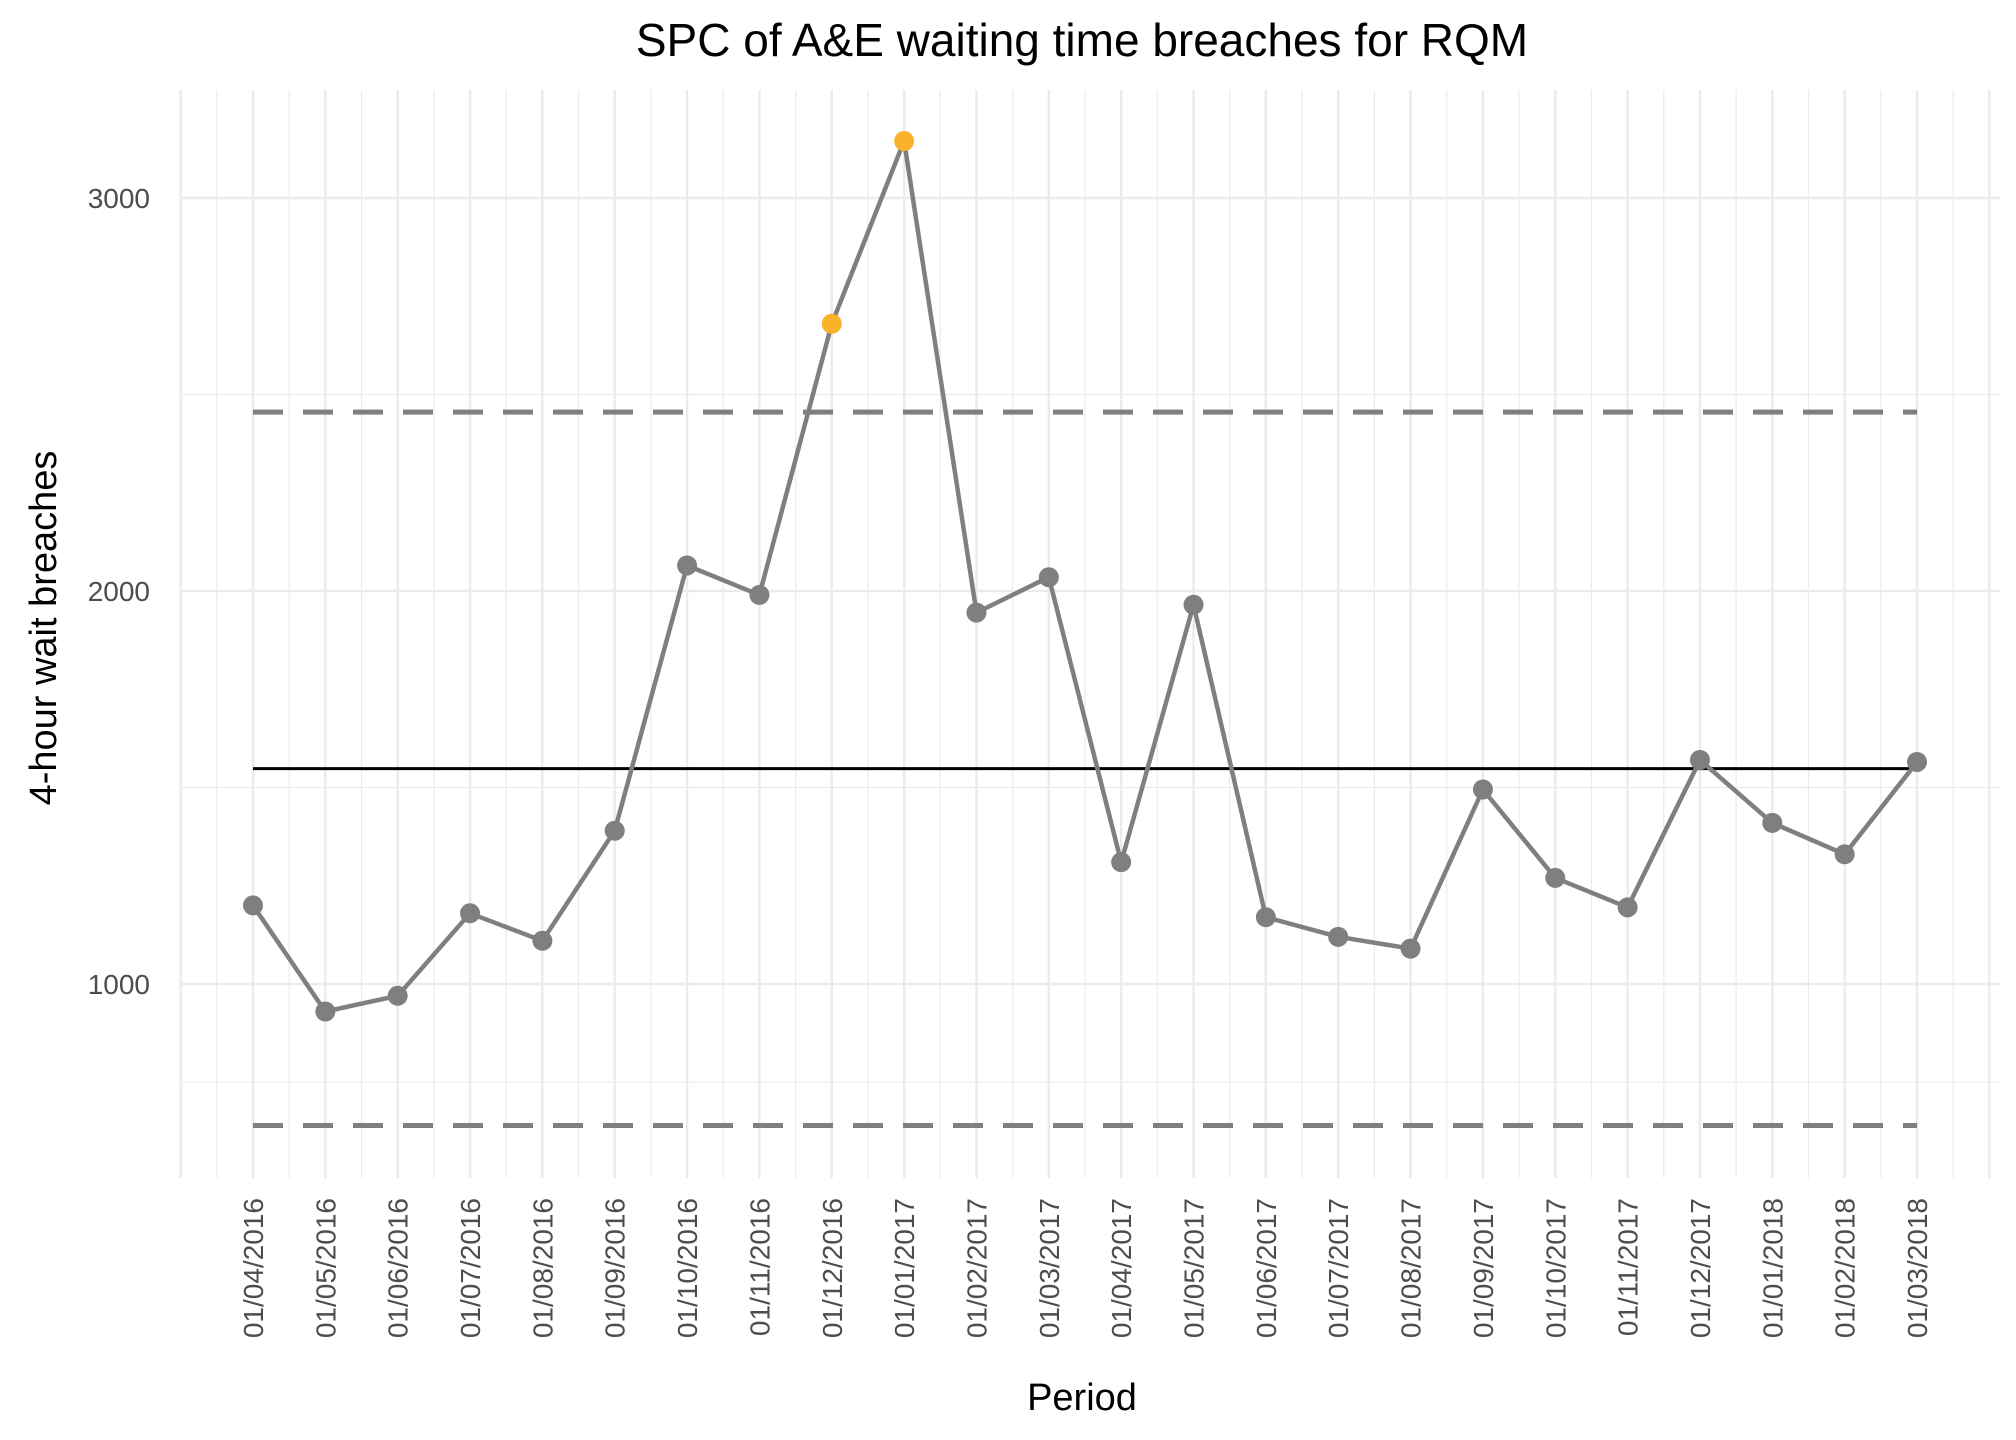  What do you see at coordinates (253, 1268) in the screenshot?
I see `x-tick-label: 01/04/2016` at bounding box center [253, 1268].